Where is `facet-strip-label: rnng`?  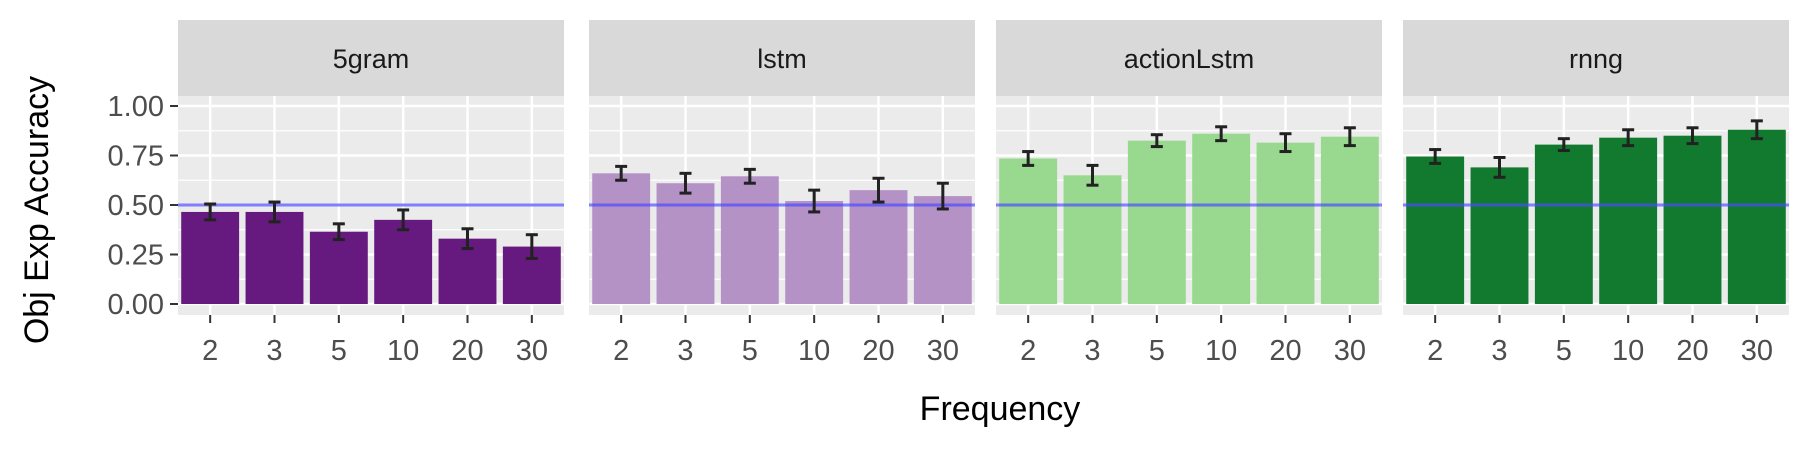
facet-strip-label: rnng is located at coordinates (1596, 59).